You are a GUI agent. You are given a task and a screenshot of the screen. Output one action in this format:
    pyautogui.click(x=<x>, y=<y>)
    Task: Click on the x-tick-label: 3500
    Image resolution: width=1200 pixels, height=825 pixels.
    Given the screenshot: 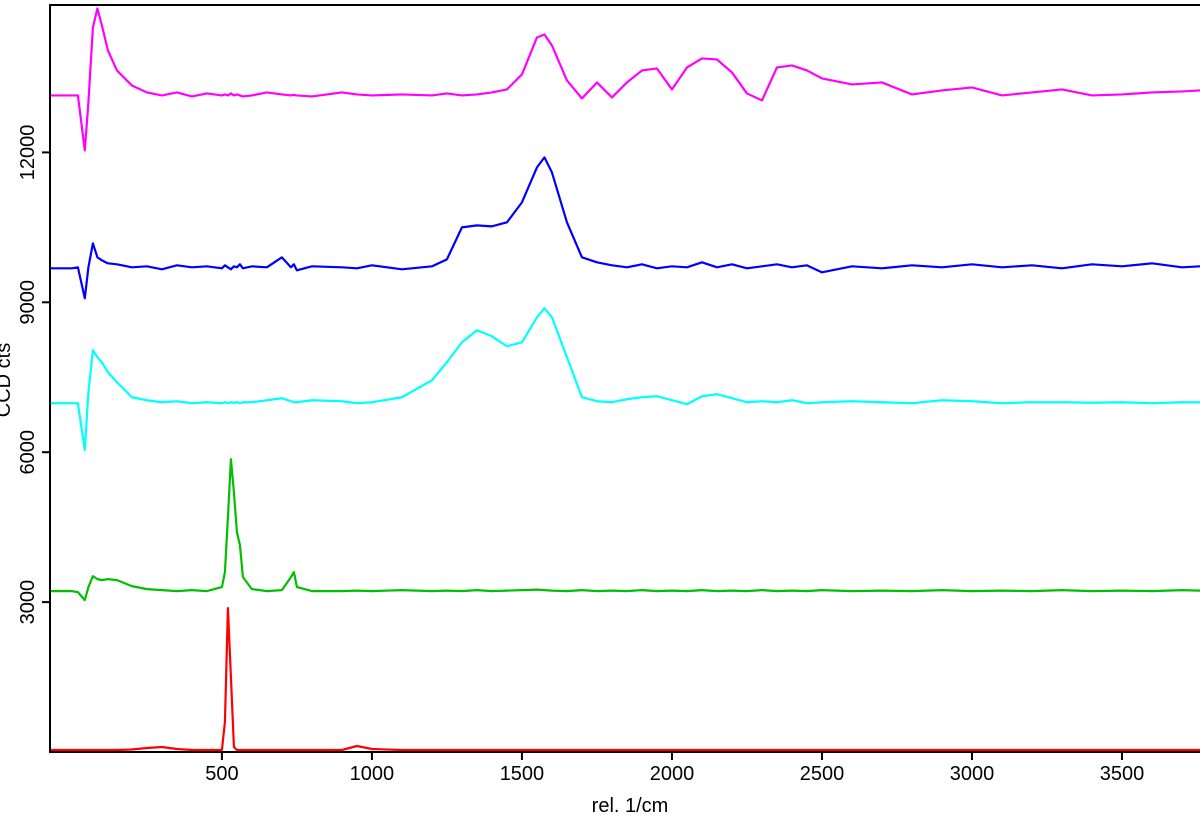 What is the action you would take?
    pyautogui.click(x=1122, y=774)
    